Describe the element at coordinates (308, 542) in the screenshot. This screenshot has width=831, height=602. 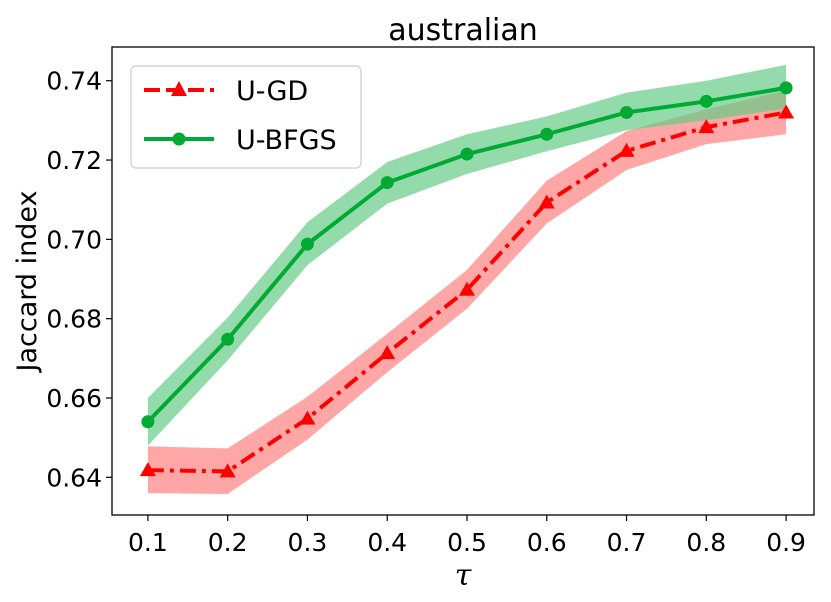
I see `x-tick-label: 0.3` at that location.